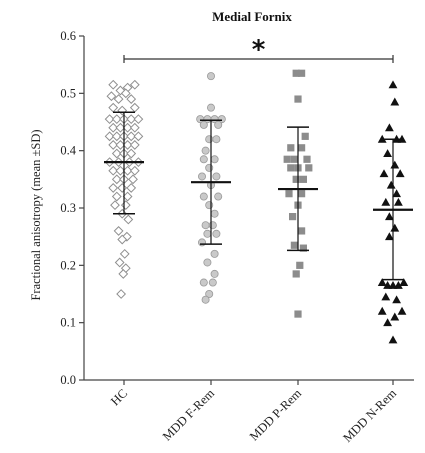 The width and height of the screenshot is (425, 453). Describe the element at coordinates (258, 50) in the screenshot. I see `significance-bracket: *` at that location.